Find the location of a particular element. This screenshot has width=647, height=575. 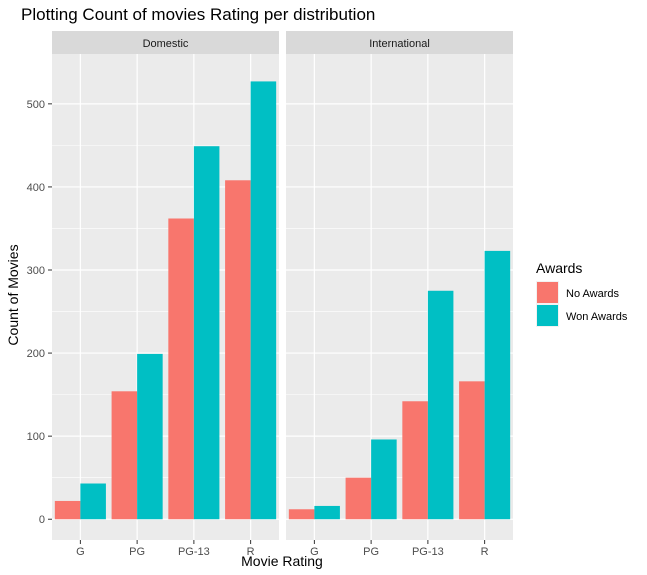

bar-domestic-pg-won-awards is located at coordinates (150, 436).